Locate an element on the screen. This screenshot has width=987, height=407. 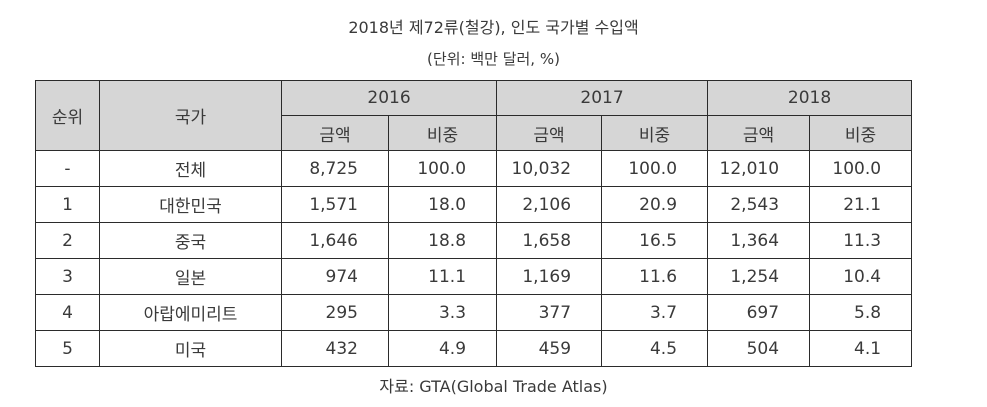
country-cell: 아랍에미리트 is located at coordinates (190, 312).